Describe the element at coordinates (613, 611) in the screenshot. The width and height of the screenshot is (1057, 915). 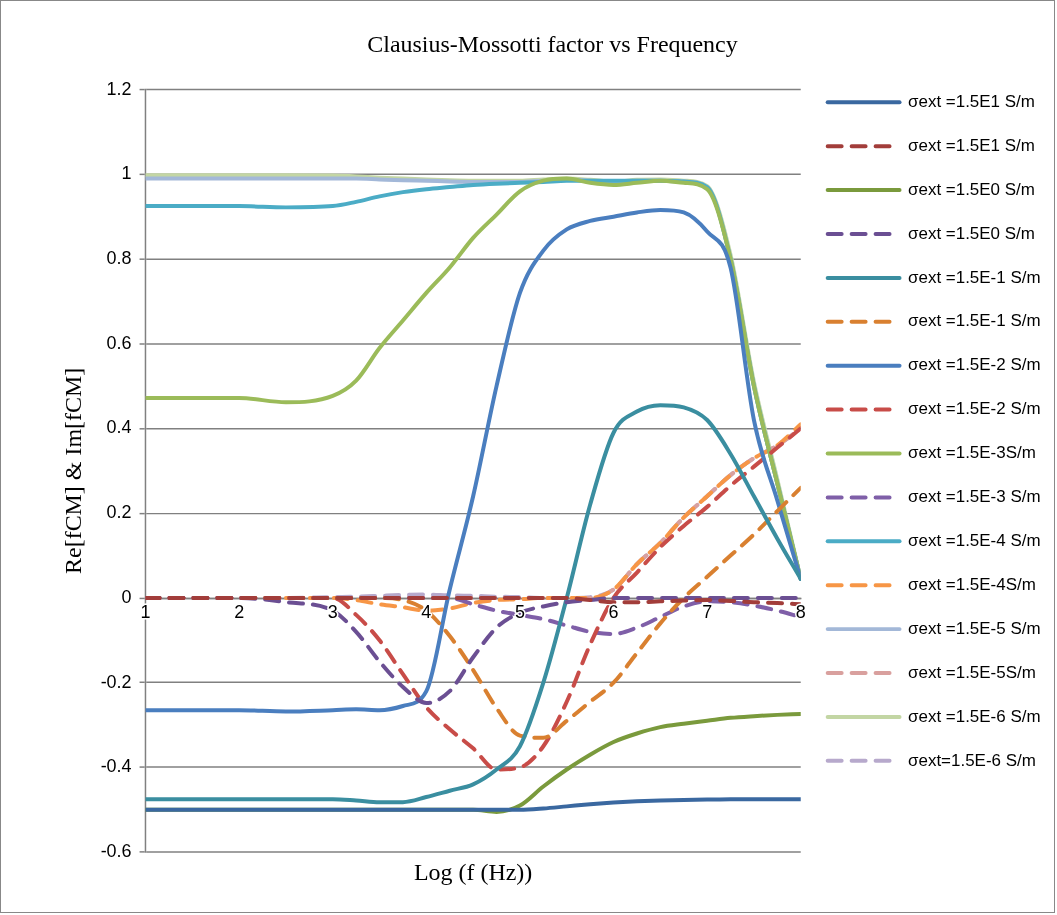
I see `x-tick-label: 6` at that location.